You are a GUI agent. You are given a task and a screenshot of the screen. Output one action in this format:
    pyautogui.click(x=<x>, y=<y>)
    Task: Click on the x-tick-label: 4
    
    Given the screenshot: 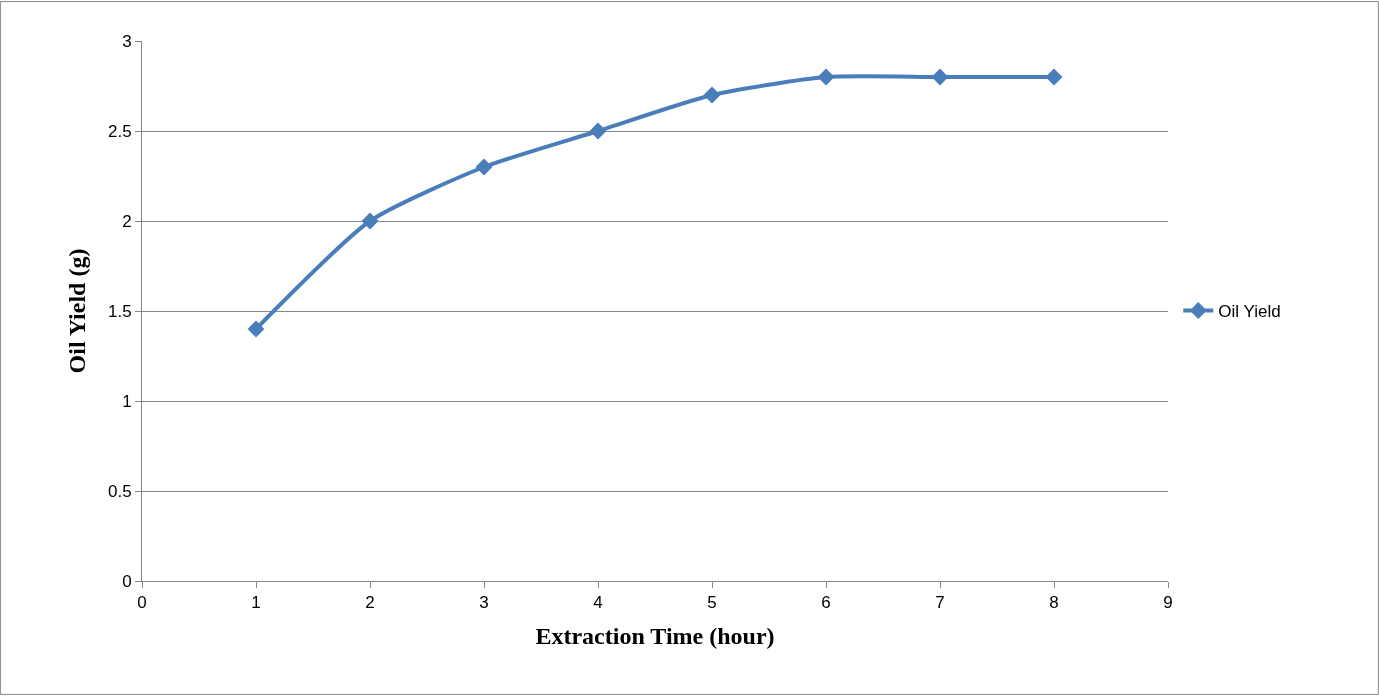 What is the action you would take?
    pyautogui.click(x=598, y=603)
    